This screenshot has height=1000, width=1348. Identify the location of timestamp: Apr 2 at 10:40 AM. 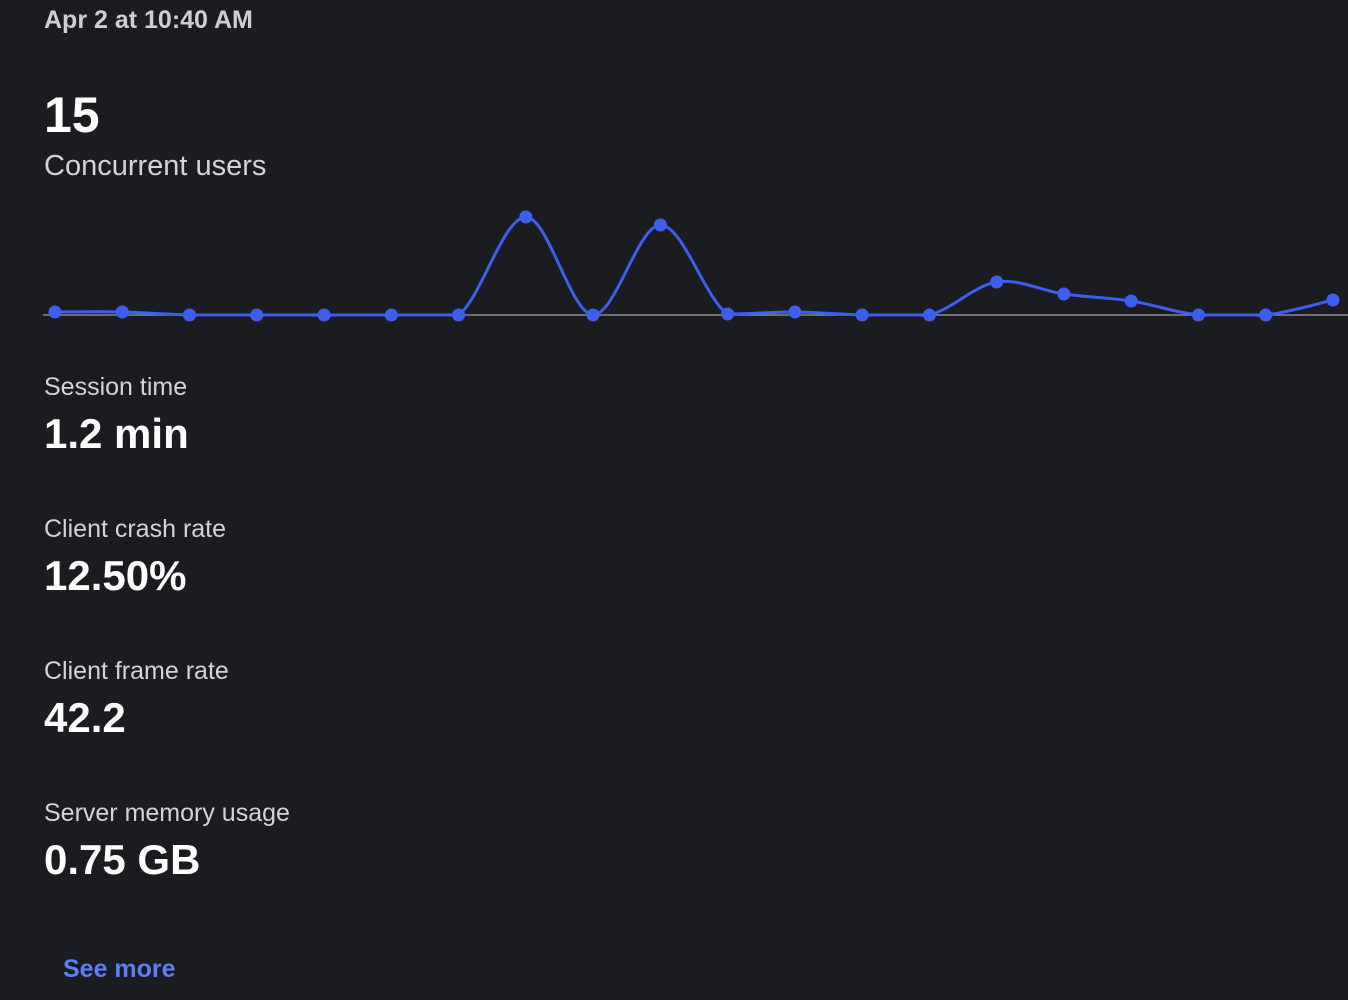
(148, 20).